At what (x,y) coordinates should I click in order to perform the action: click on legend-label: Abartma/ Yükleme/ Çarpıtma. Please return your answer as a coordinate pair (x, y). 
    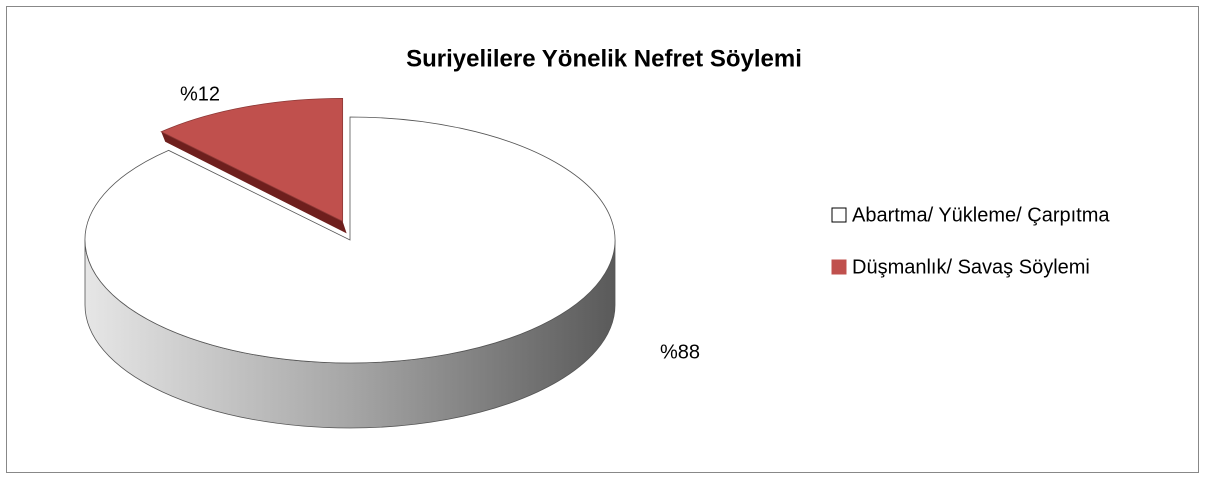
    Looking at the image, I should click on (981, 215).